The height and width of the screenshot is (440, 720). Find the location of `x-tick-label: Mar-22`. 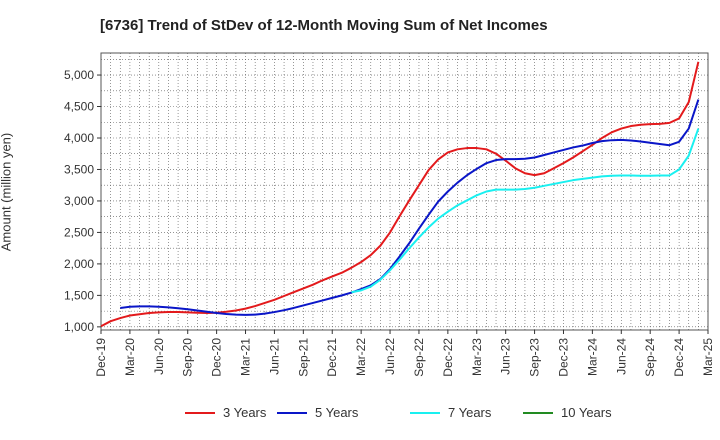

x-tick-label: Mar-22 is located at coordinates (361, 357).